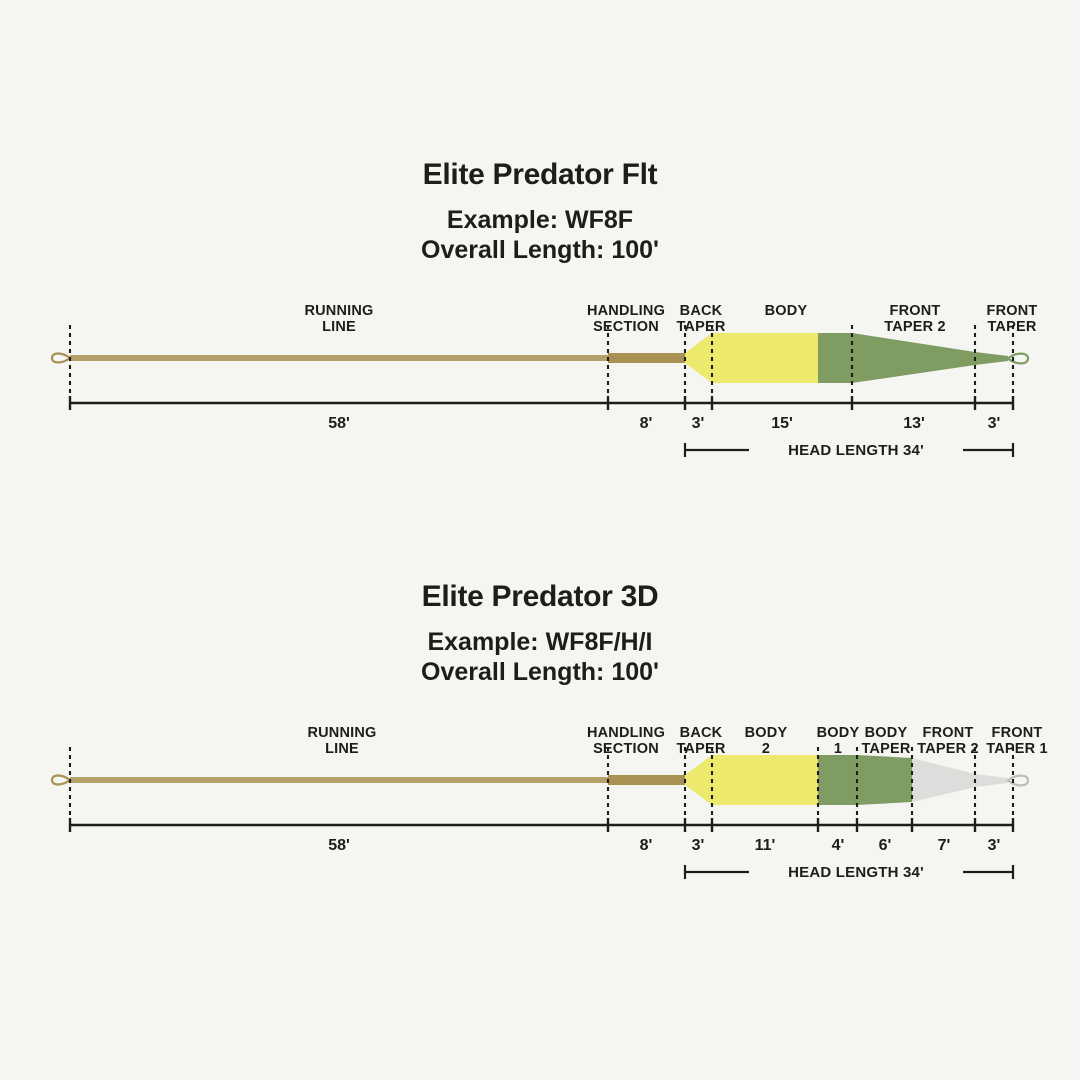  Describe the element at coordinates (1017, 741) in the screenshot. I see `segment-label-front-taper-1: FRONT TAPER 1` at that location.